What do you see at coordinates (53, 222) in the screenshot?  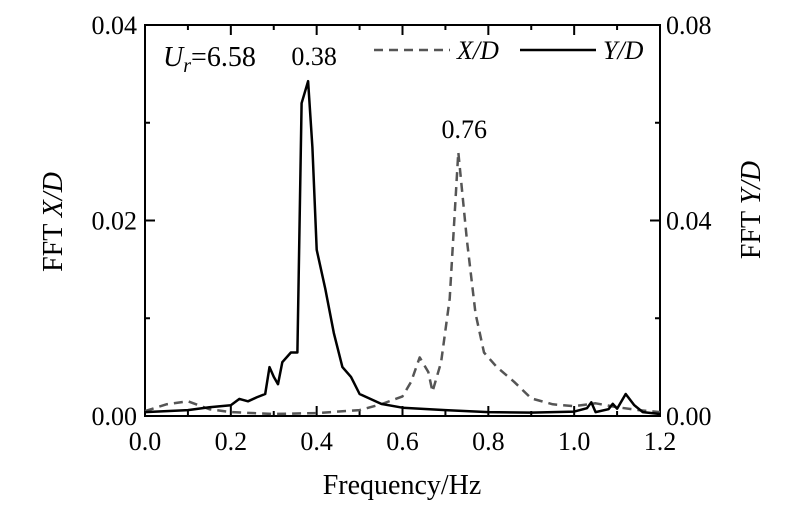 I see `y-axis-left-title: FFT X/D` at bounding box center [53, 222].